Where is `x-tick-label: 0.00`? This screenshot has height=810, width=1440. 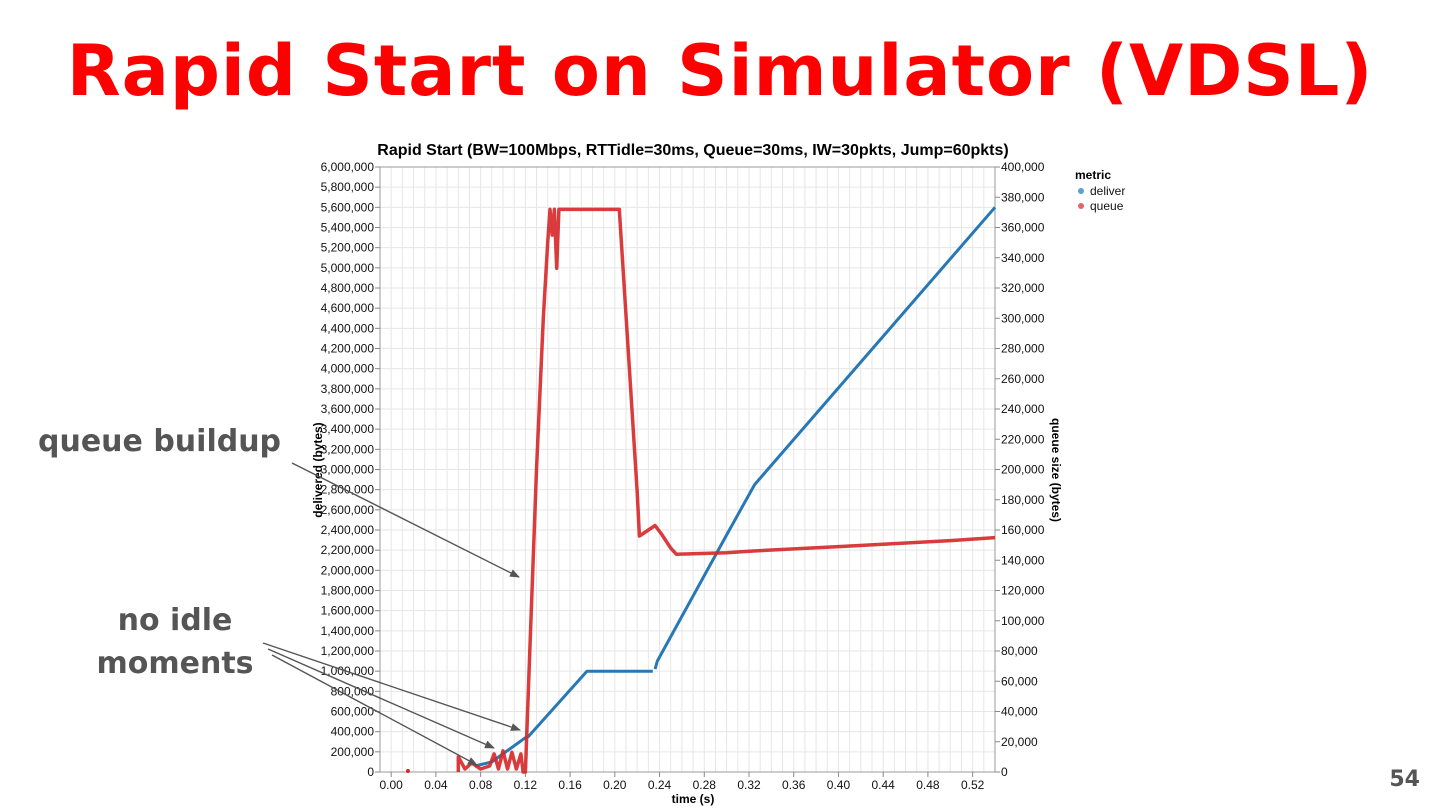
x-tick-label: 0.00 is located at coordinates (392, 785).